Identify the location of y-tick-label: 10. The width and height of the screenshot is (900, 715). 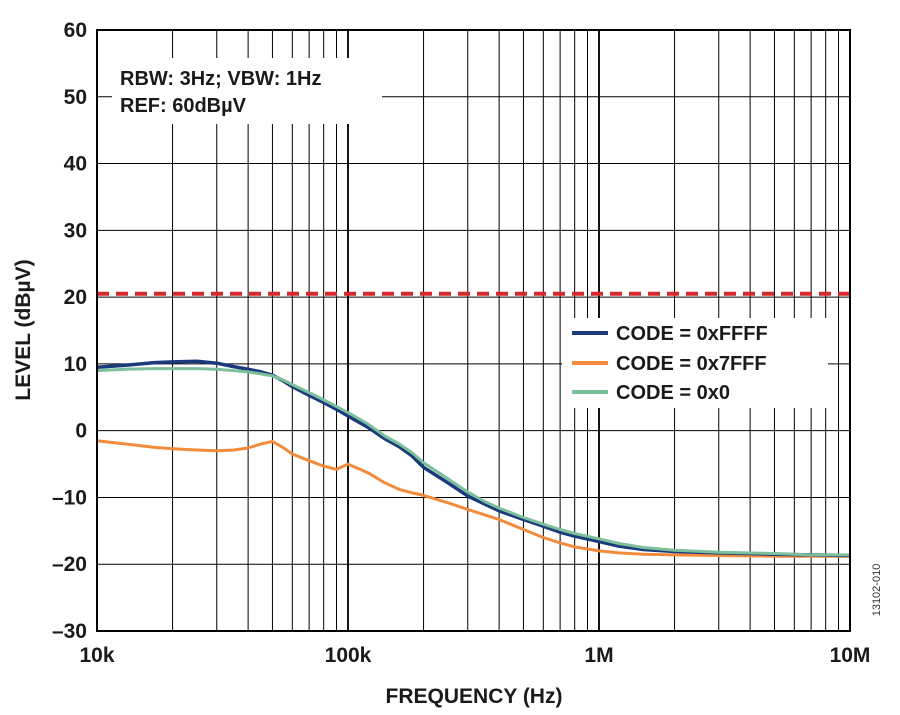
(75, 364).